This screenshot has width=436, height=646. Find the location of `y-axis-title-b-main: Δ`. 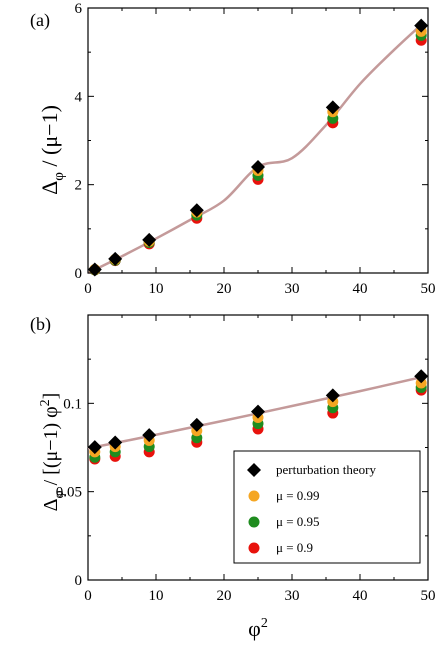

y-axis-title-b-main: Δ is located at coordinates (51, 504).